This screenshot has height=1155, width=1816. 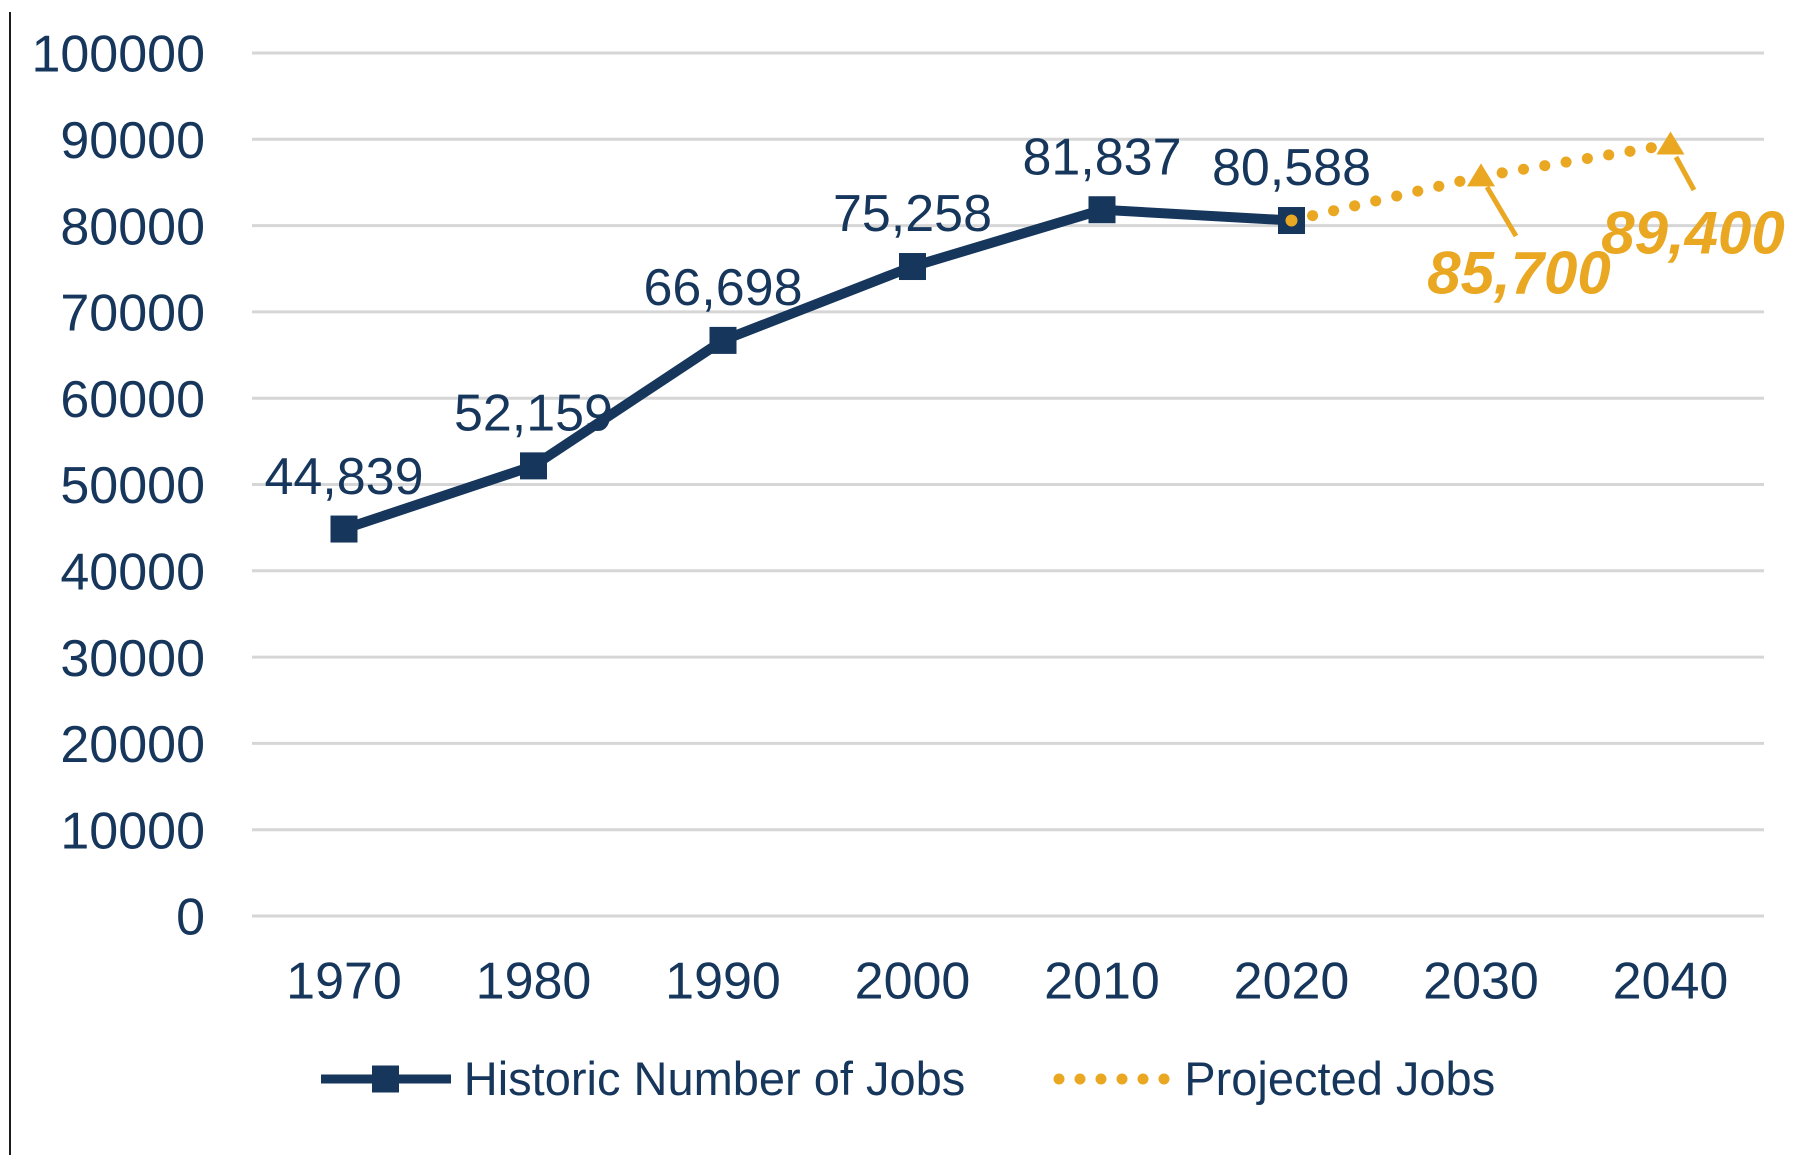 I want to click on y-tick-label: 0, so click(x=190, y=918).